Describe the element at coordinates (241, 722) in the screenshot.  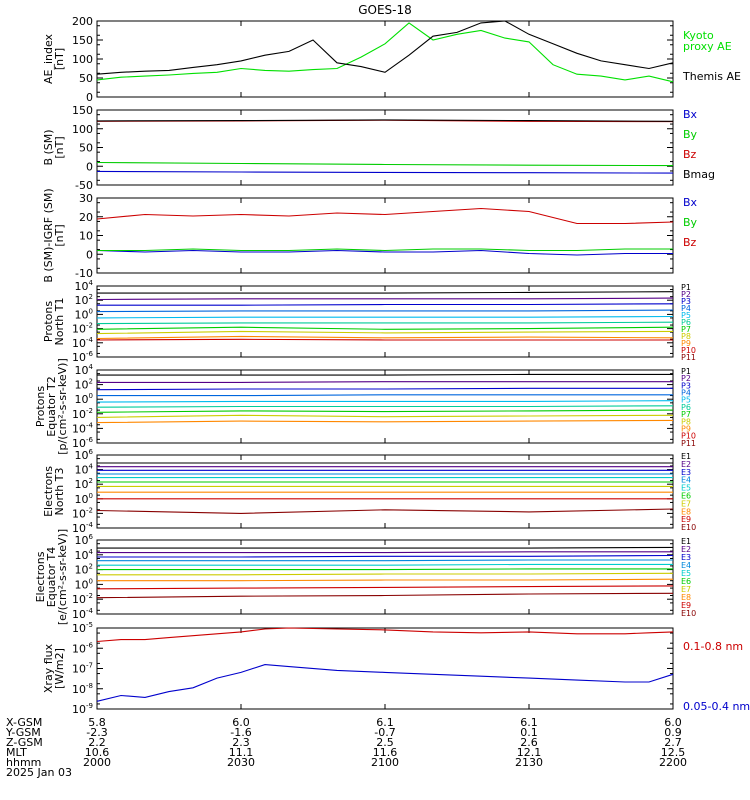
I see `x-axis-value: 6.0` at that location.